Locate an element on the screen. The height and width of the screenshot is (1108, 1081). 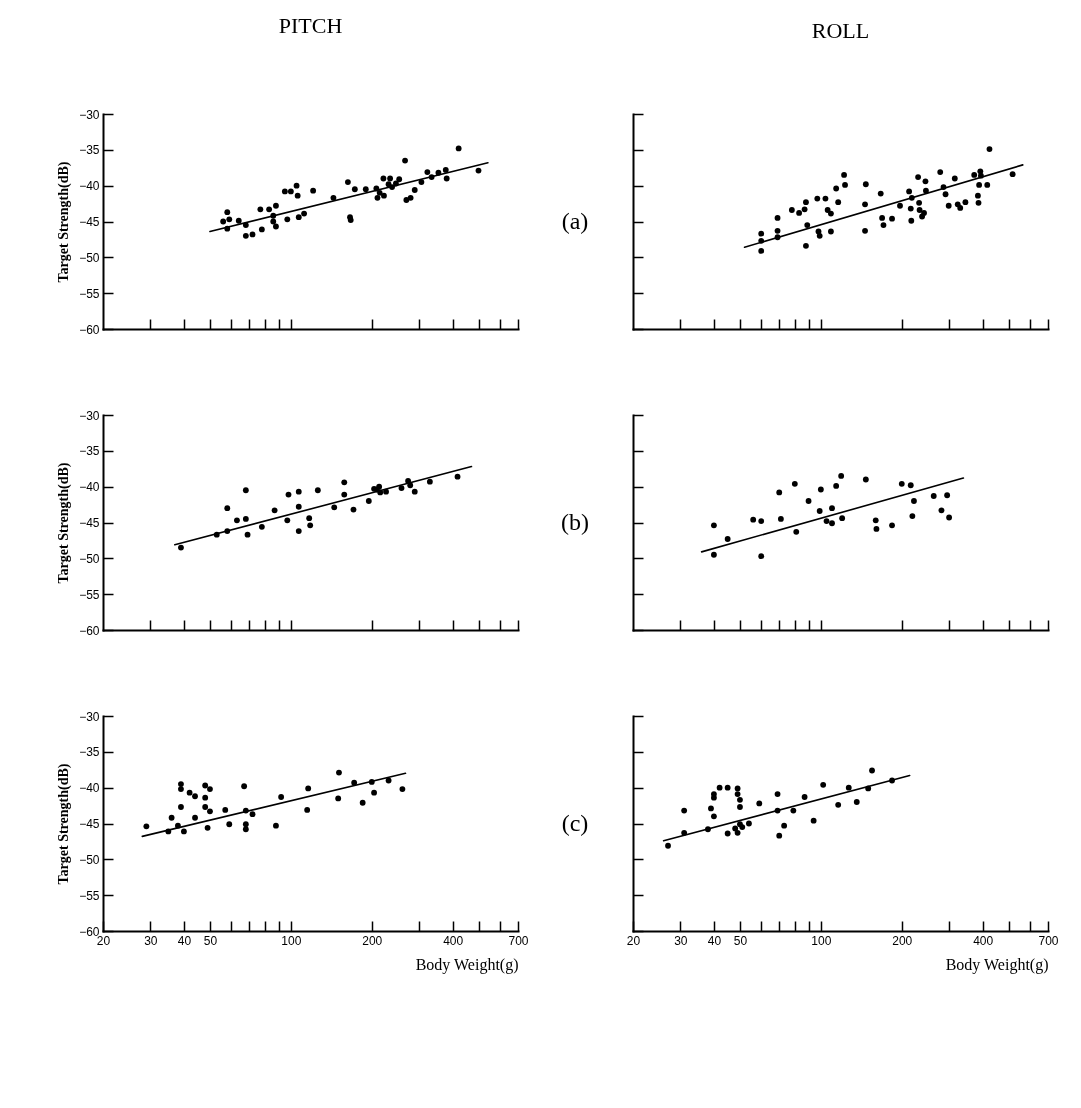
text: (b) is located at coordinates (575, 521).